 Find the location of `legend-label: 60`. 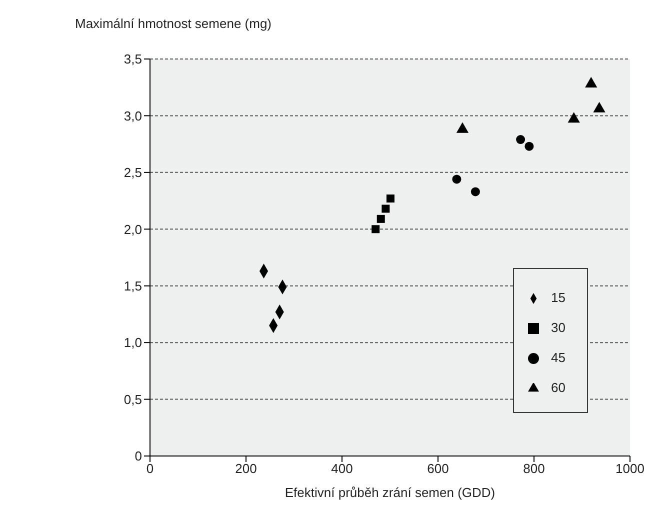

legend-label: 60 is located at coordinates (558, 387).